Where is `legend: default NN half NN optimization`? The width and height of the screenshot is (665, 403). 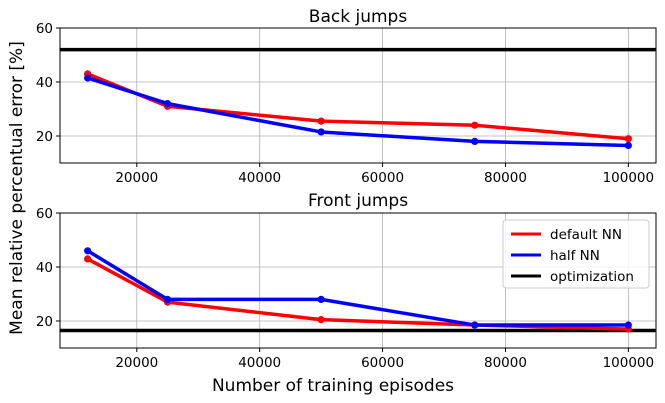 legend: default NN half NN optimization is located at coordinates (576, 254).